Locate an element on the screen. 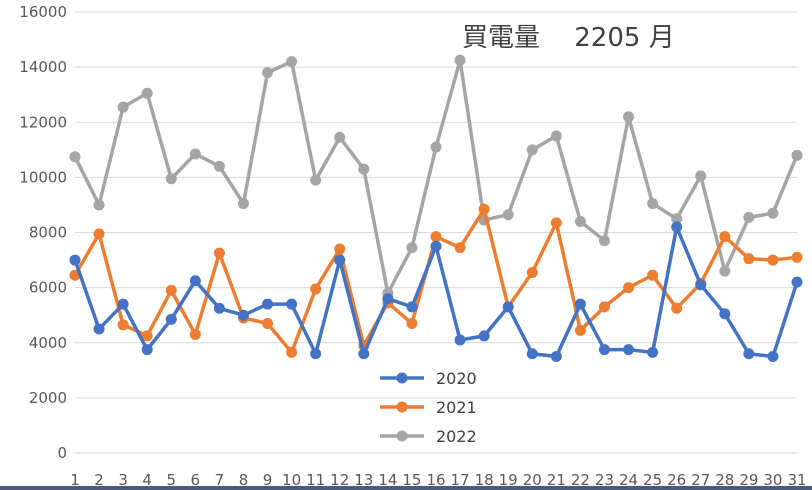  x-tick-label: 12 is located at coordinates (339, 480).